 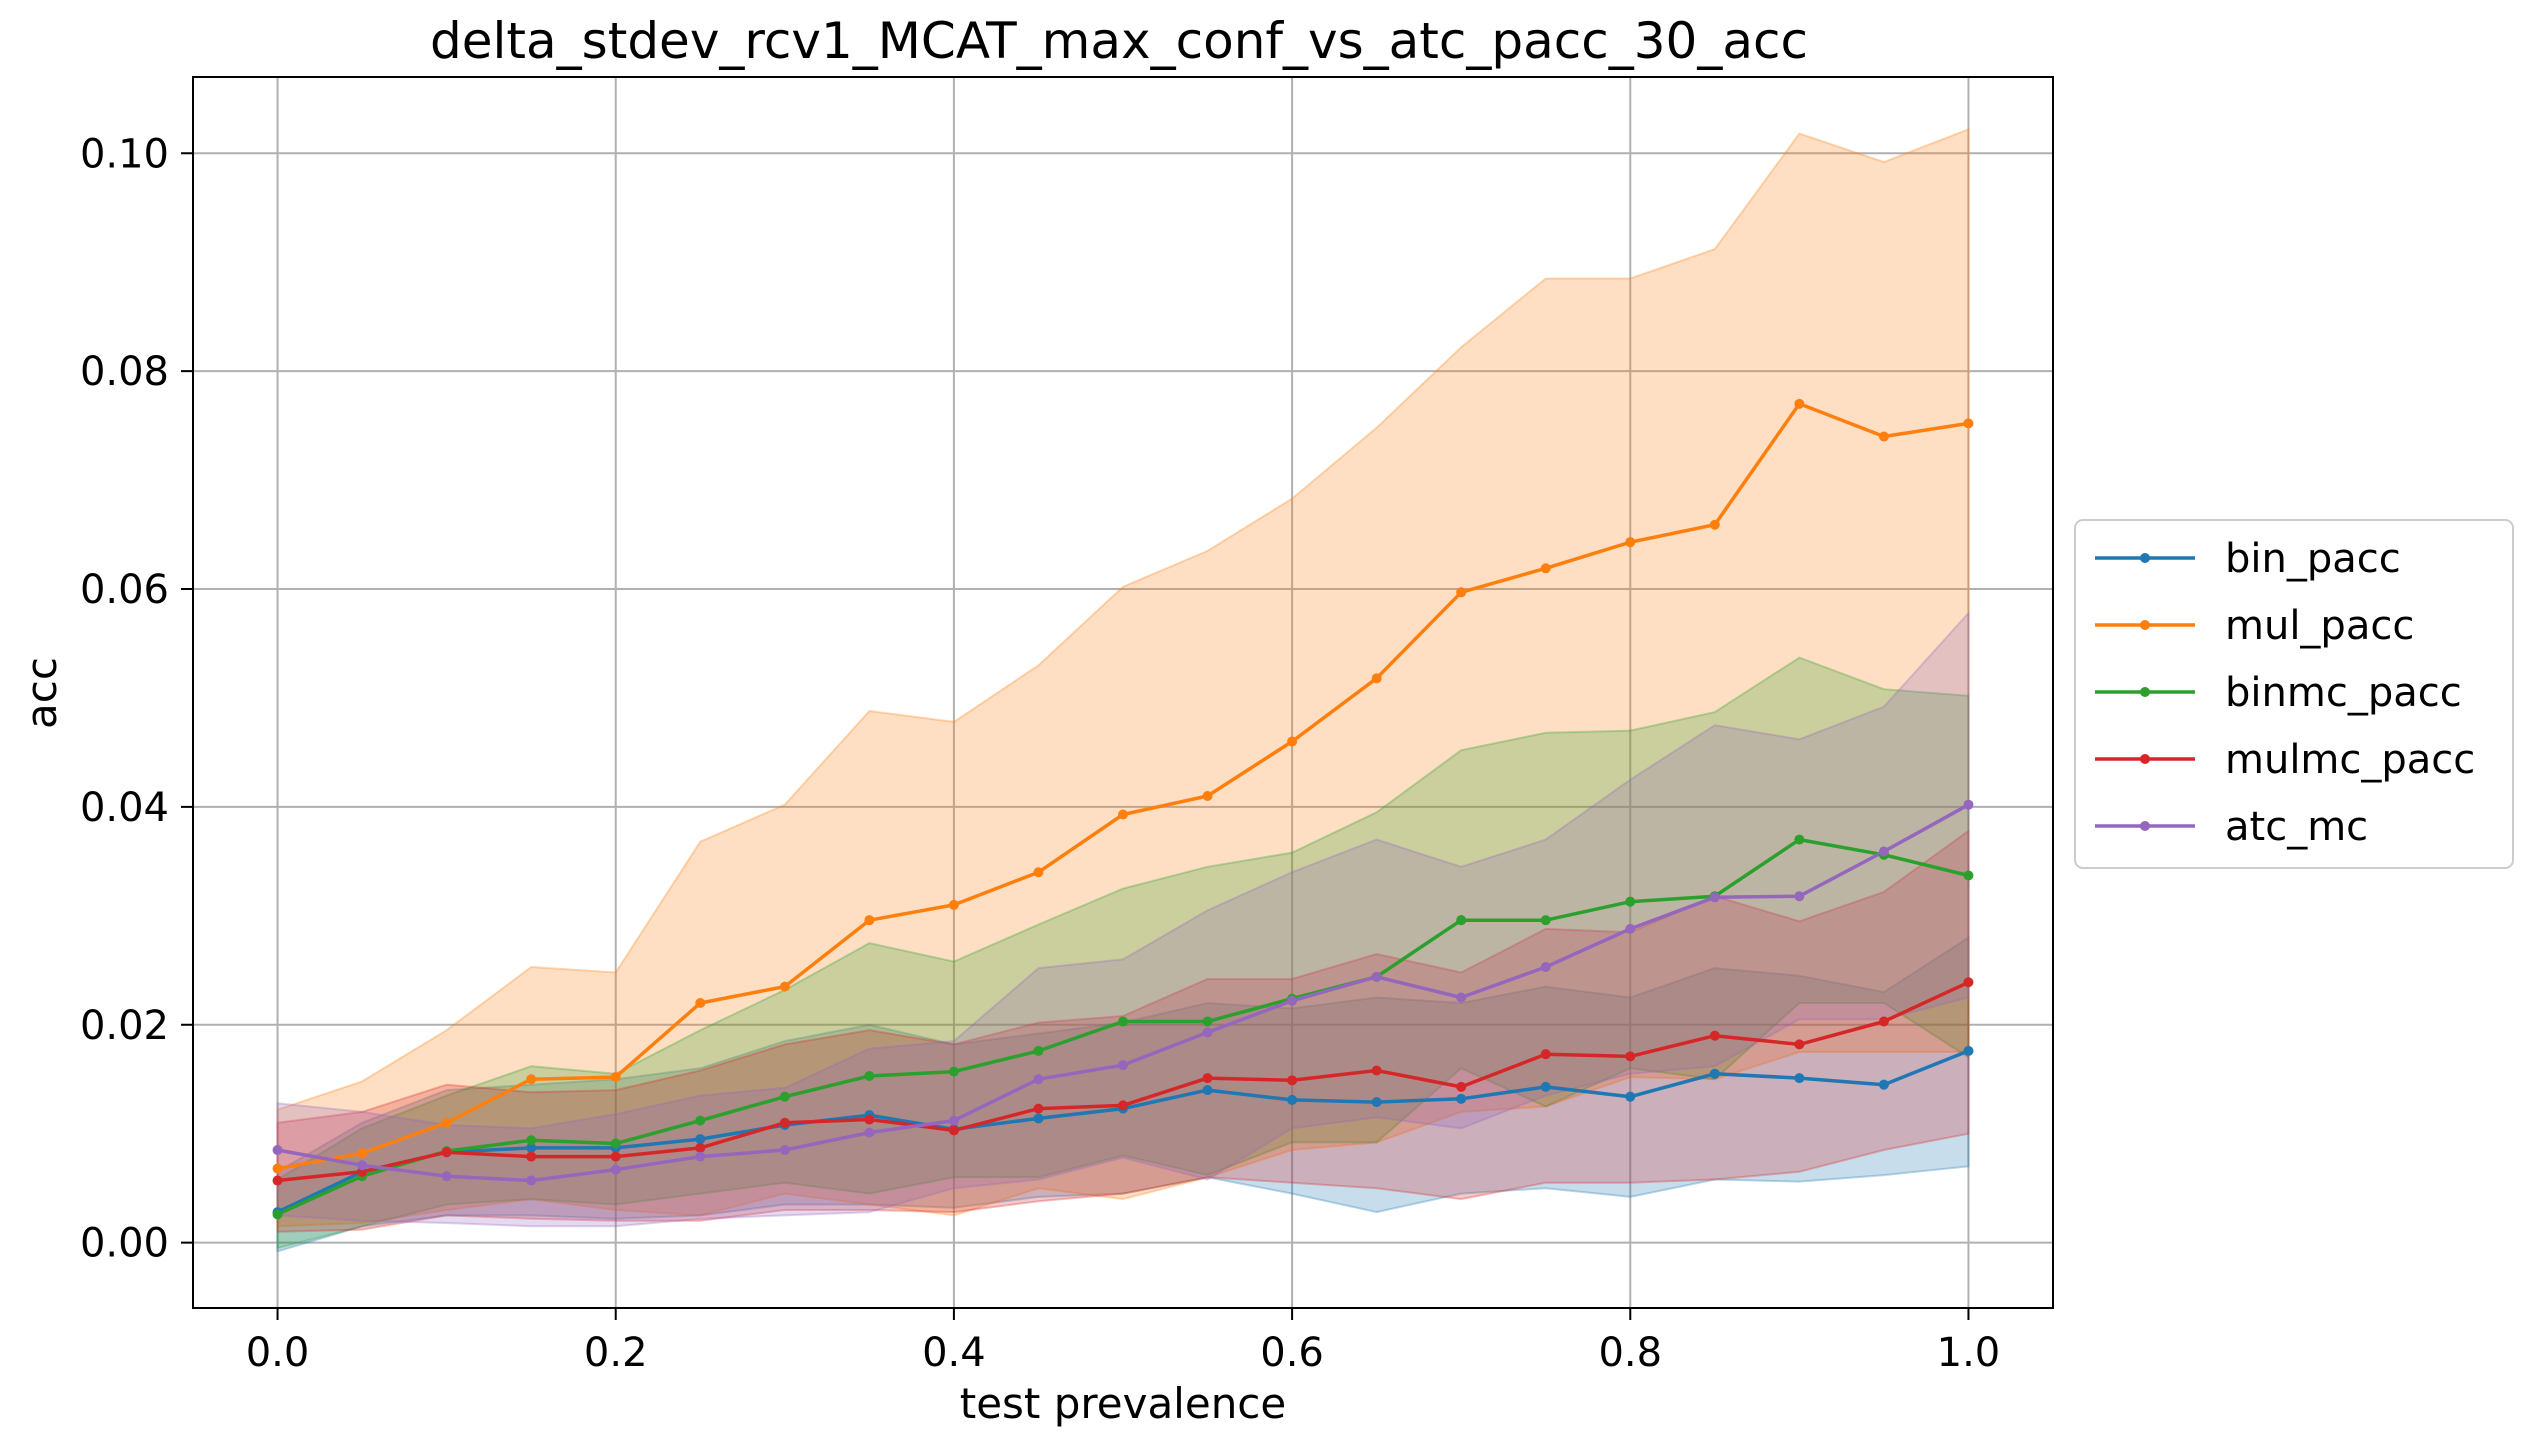 I want to click on legend-box, so click(x=2294, y=694).